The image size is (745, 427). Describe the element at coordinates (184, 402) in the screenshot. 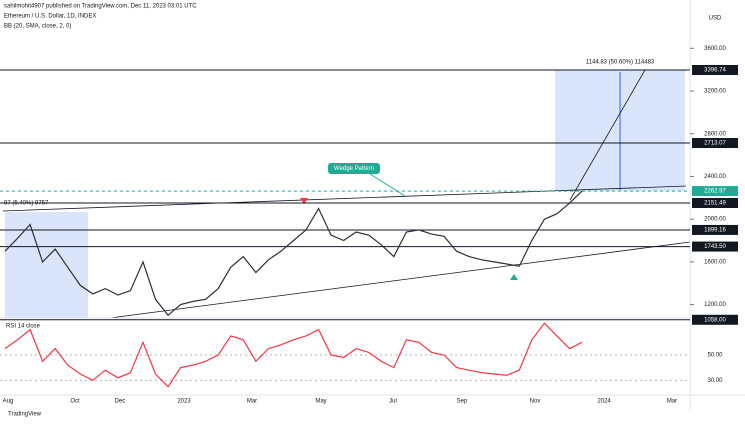

I see `x-tick-label: 2023` at that location.